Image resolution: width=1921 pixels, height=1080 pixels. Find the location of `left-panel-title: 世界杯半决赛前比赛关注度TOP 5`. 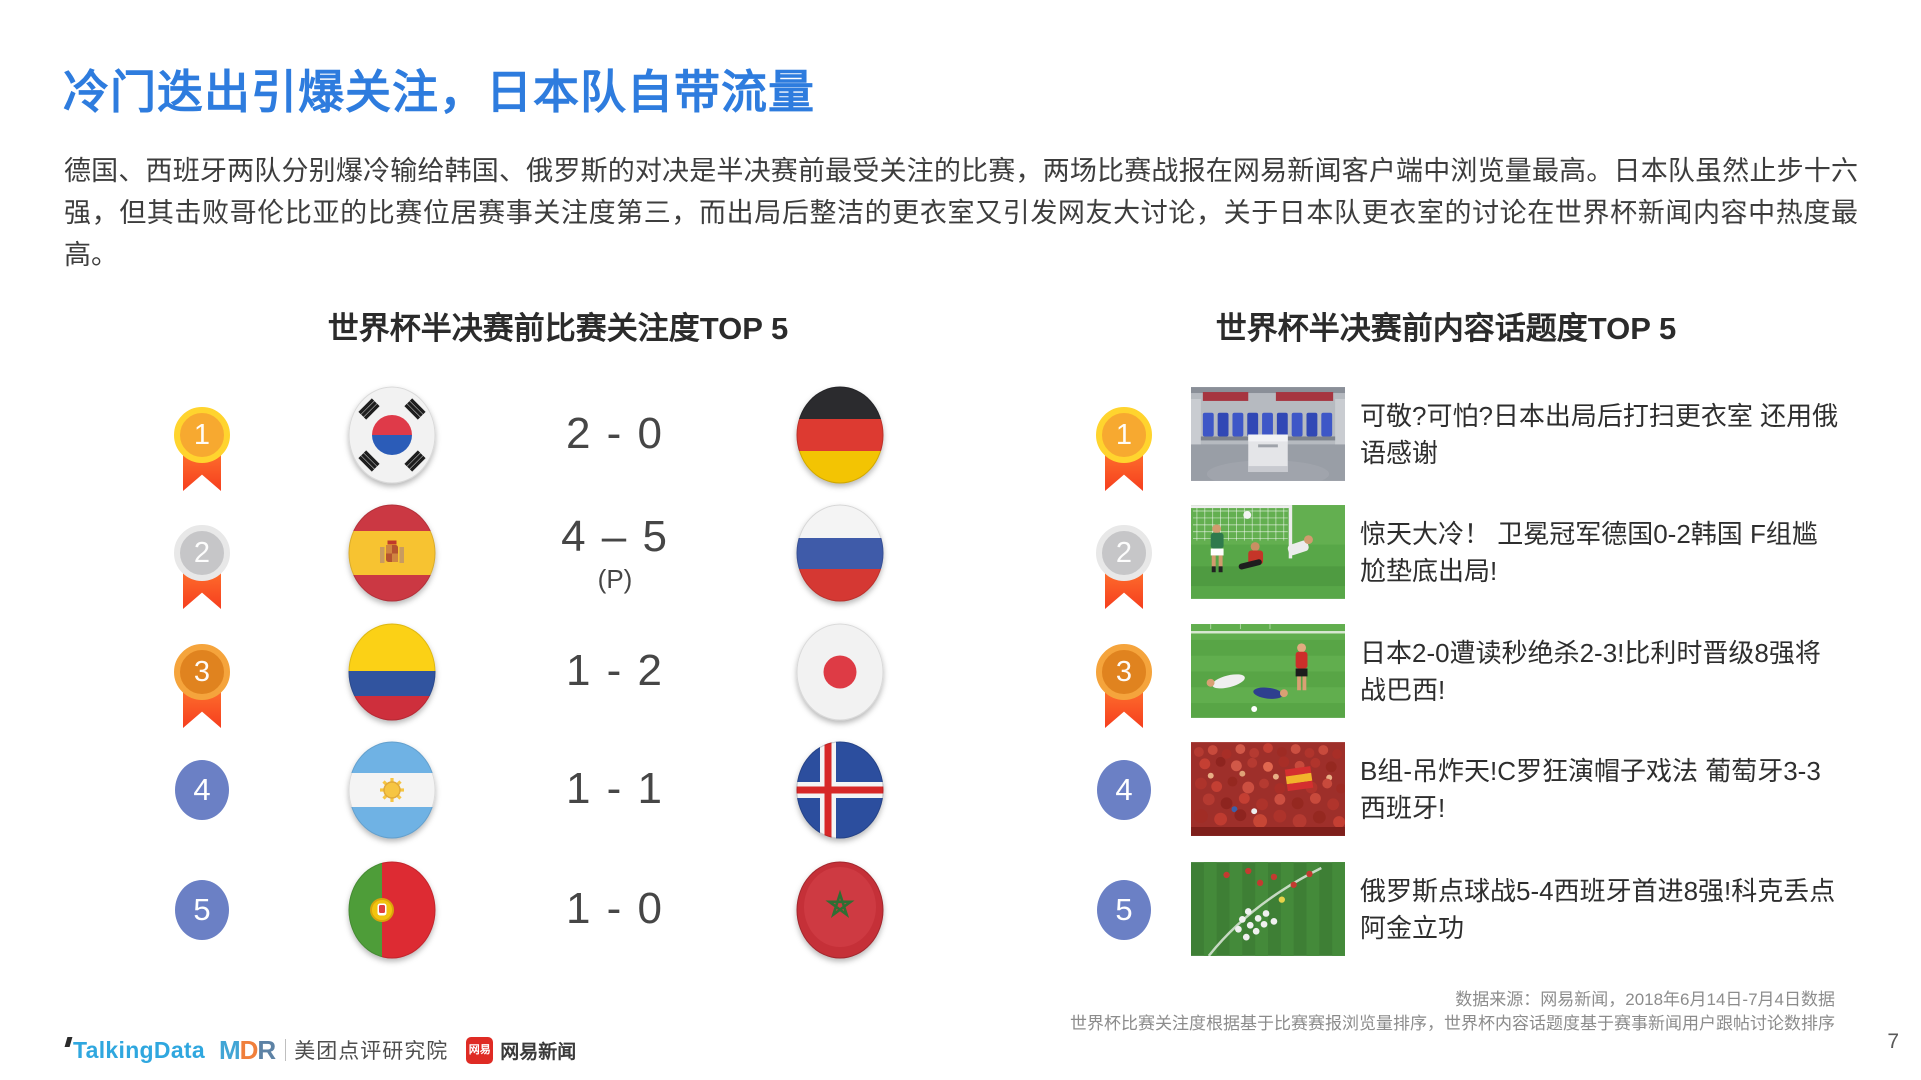

left-panel-title: 世界杯半决赛前比赛关注度TOP 5 is located at coordinates (558, 328).